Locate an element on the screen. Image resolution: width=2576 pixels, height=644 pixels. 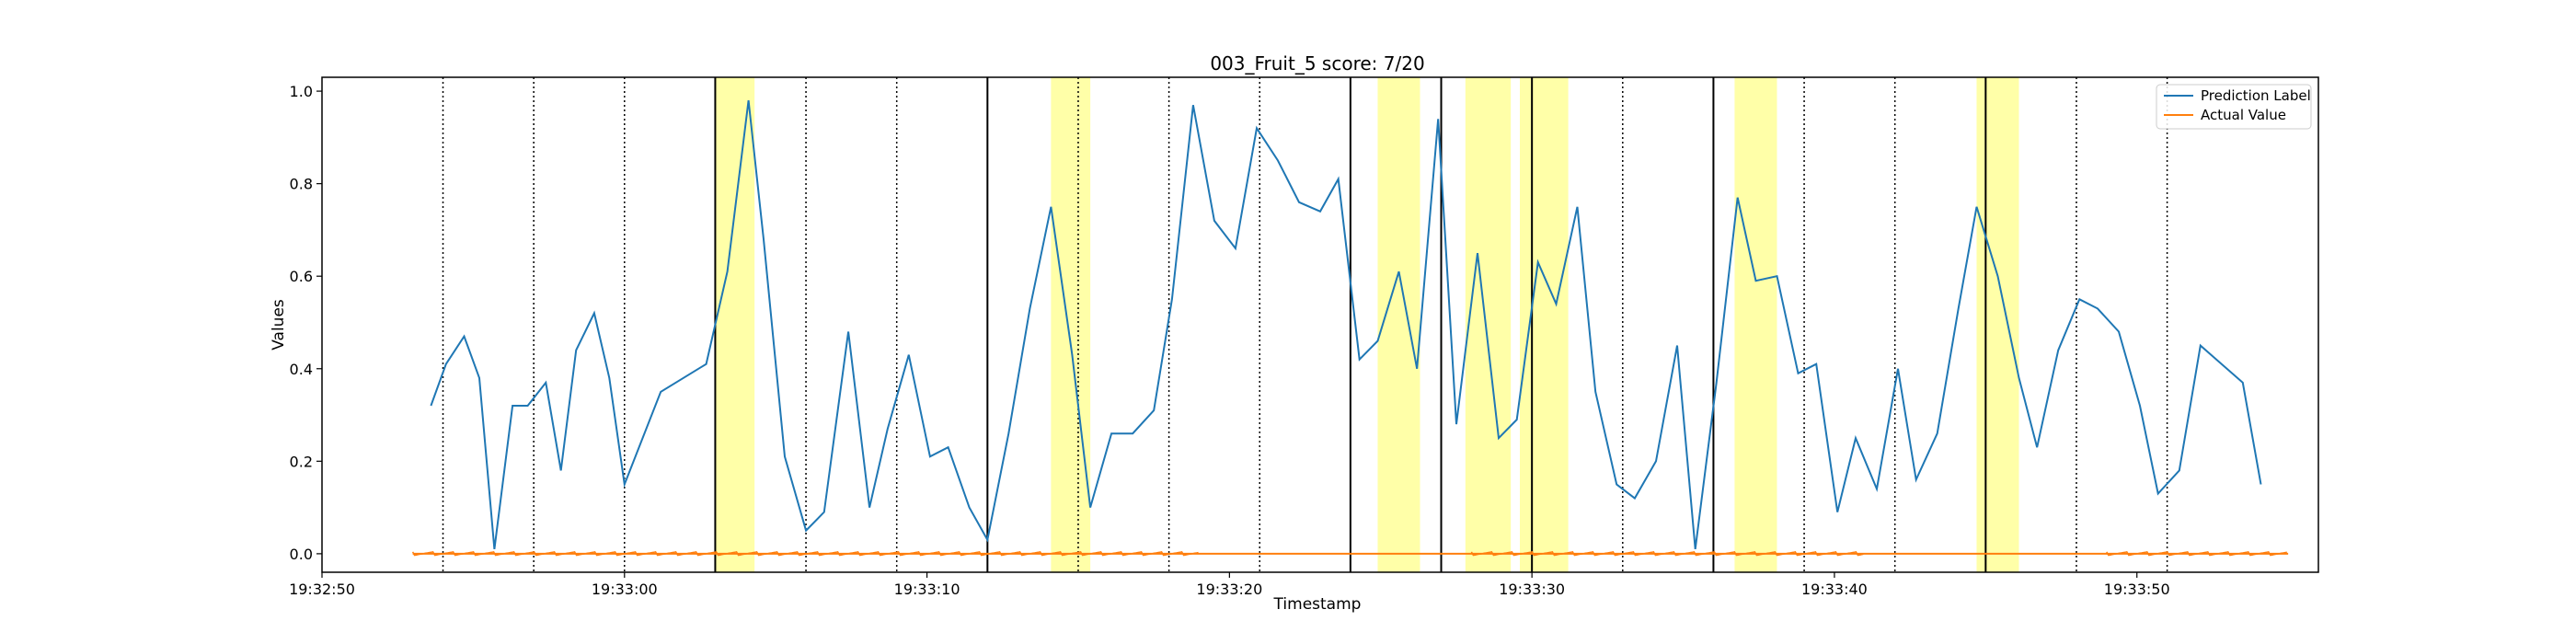
y-tick-label: 0.0 is located at coordinates (301, 554).